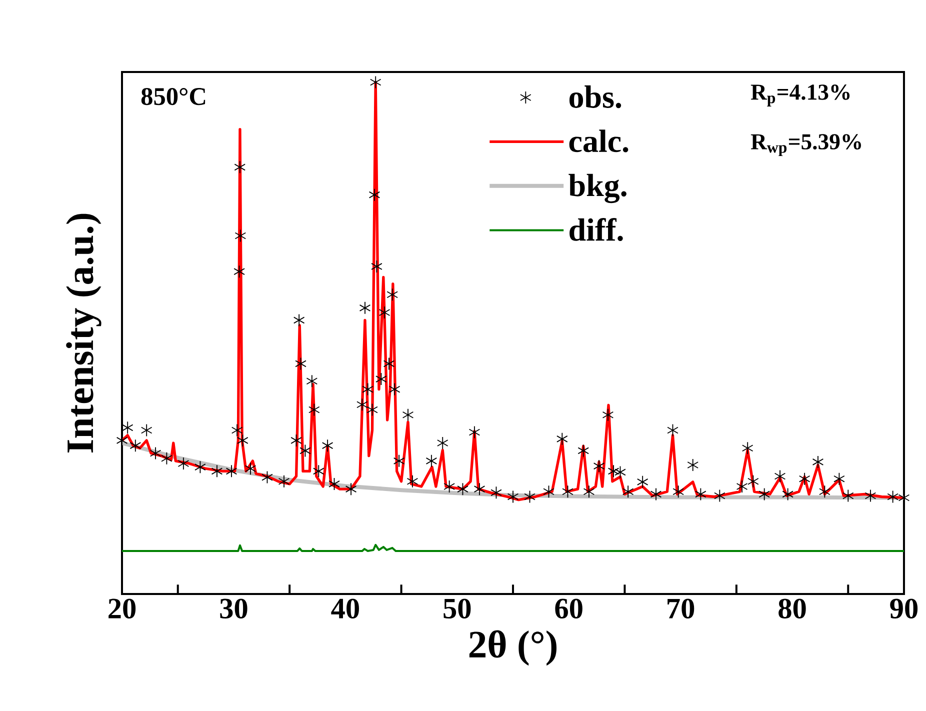 The height and width of the screenshot is (711, 926). What do you see at coordinates (805, 145) in the screenshot?
I see `annotation: R$_{wp}$=5.39%` at bounding box center [805, 145].